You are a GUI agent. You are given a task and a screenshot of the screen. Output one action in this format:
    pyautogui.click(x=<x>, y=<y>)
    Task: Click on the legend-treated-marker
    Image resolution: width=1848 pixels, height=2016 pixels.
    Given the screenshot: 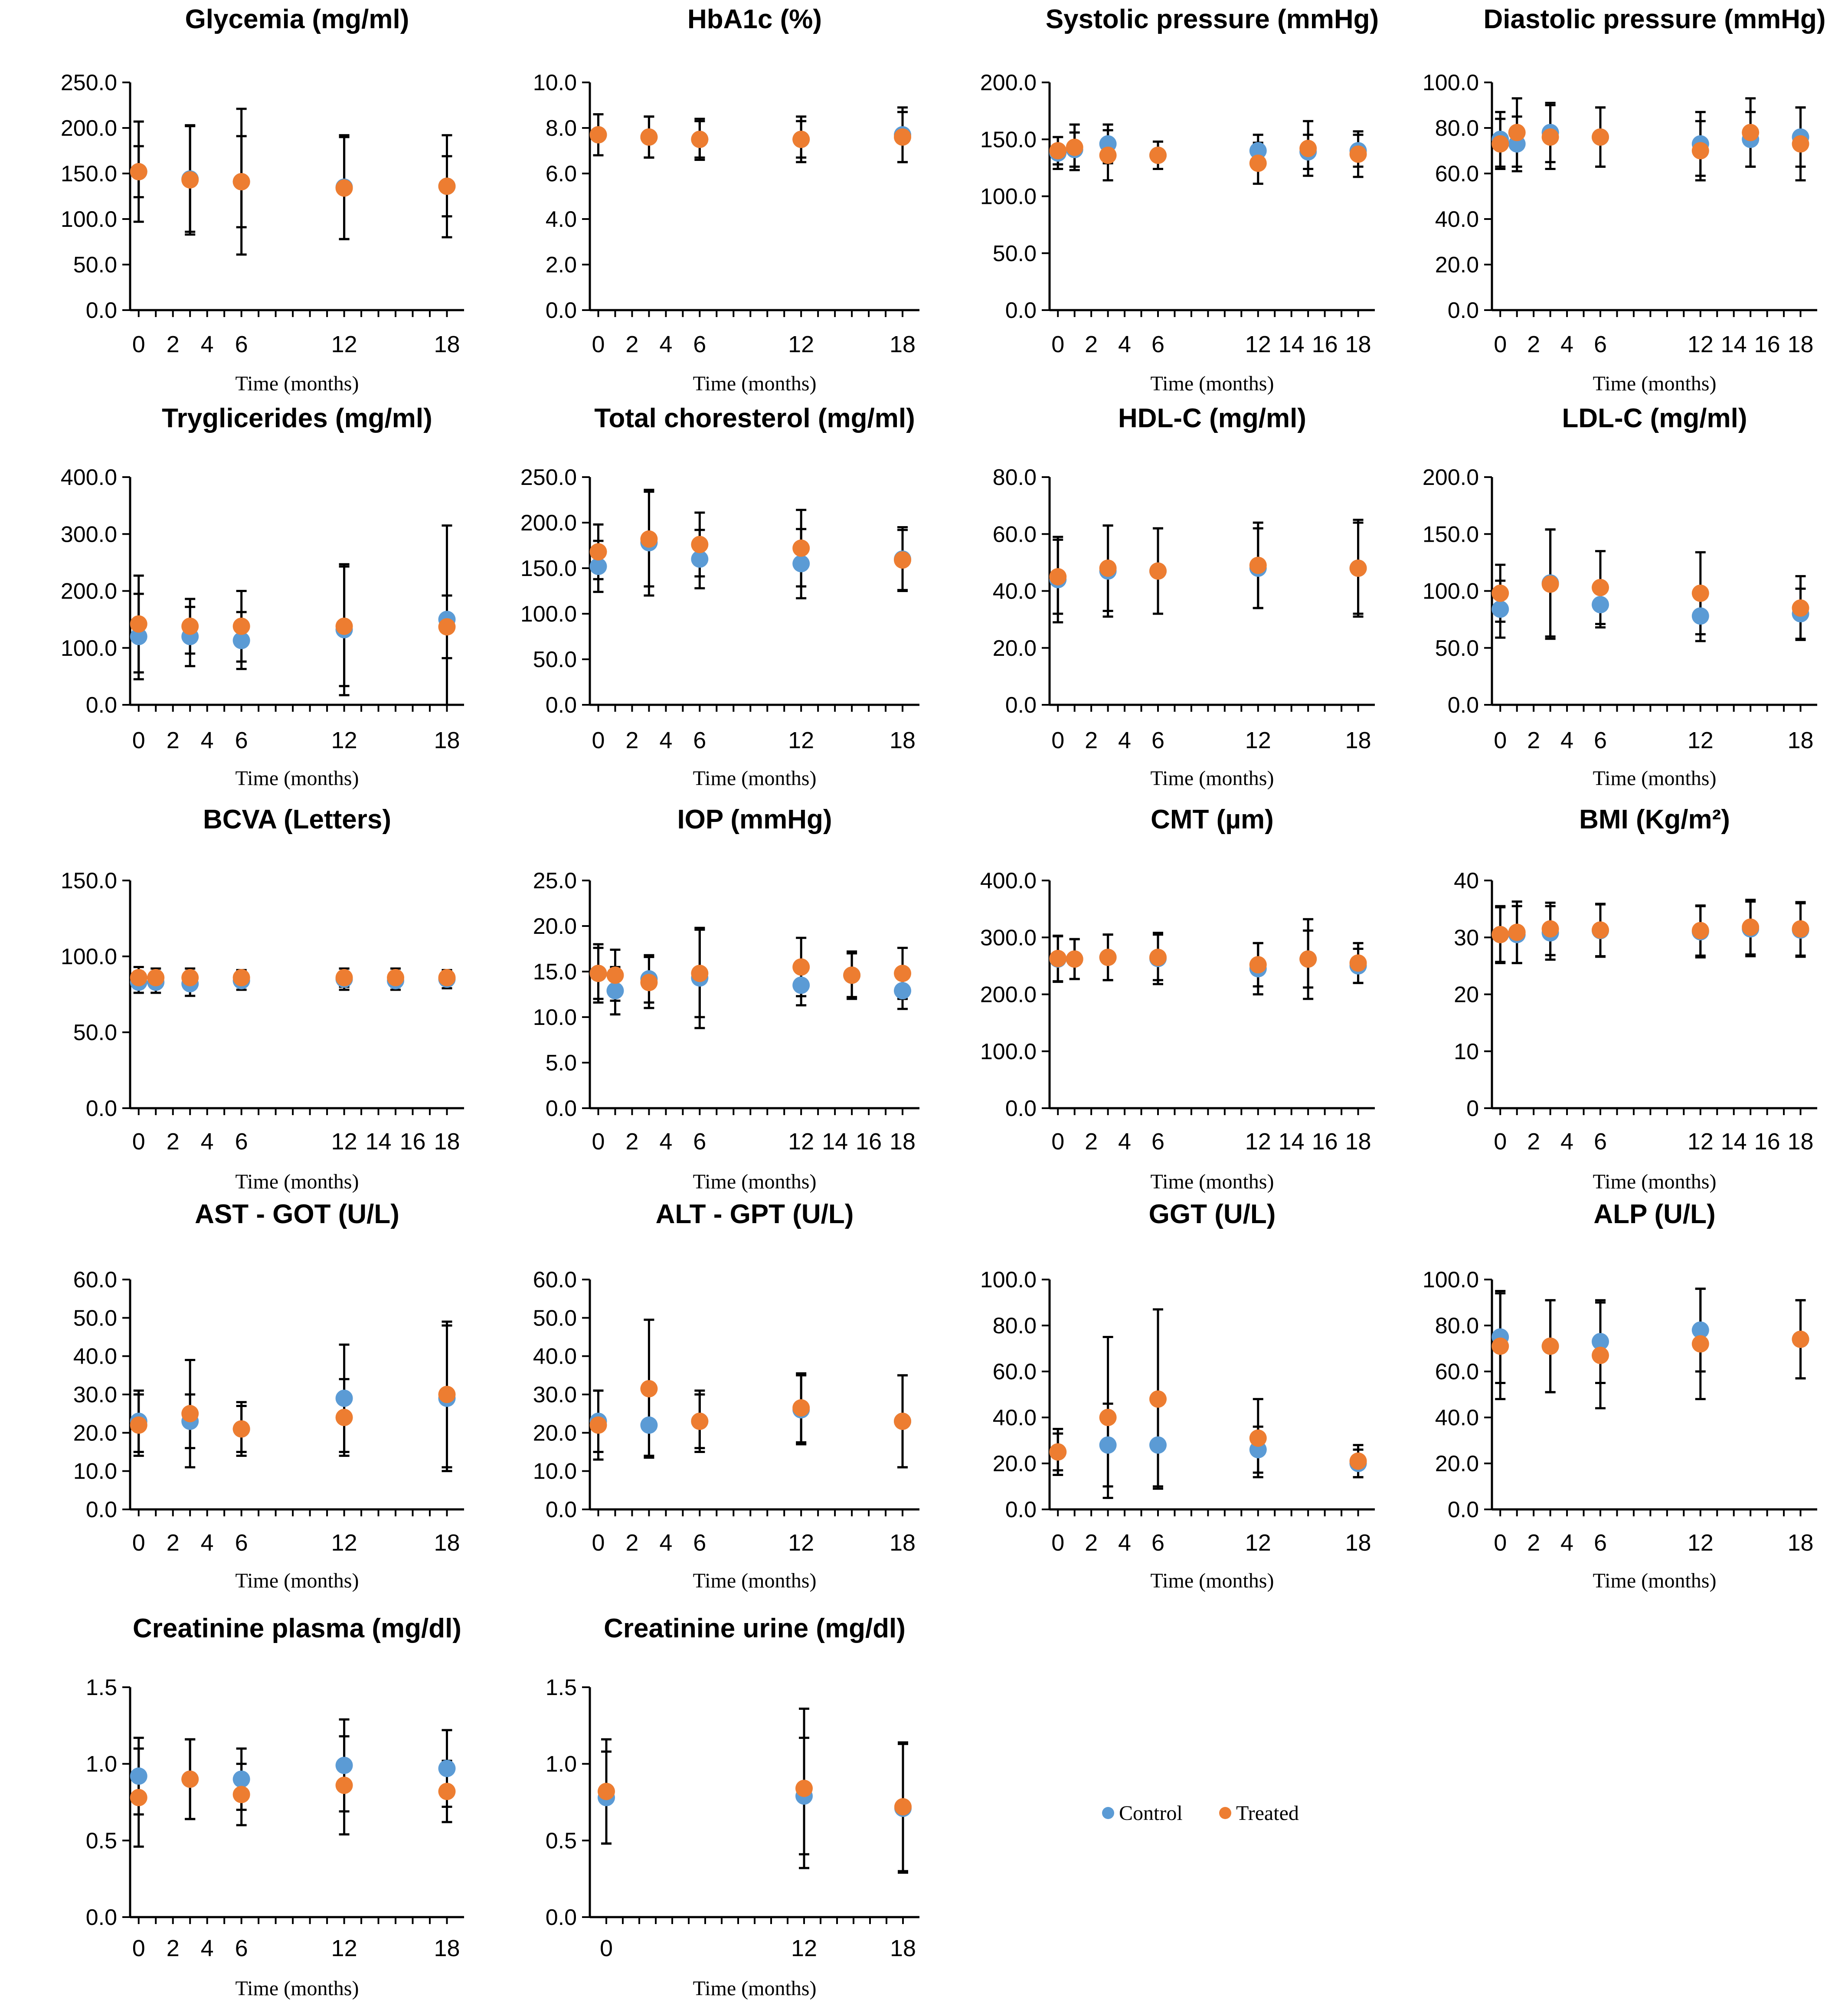 What is the action you would take?
    pyautogui.click(x=1225, y=1813)
    